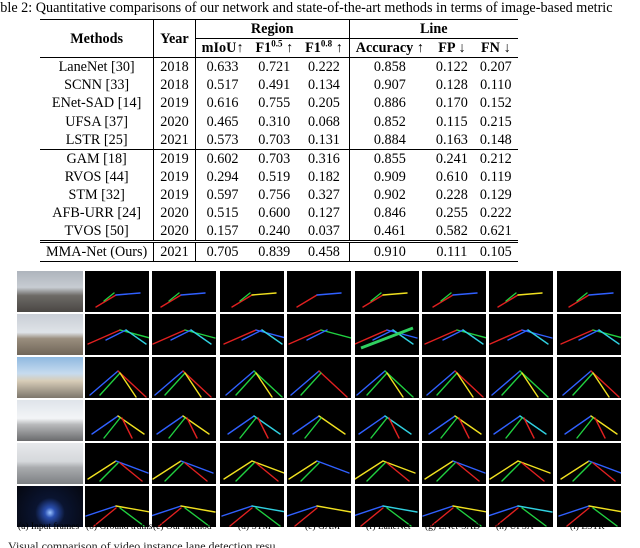  I want to click on figure-label: (g) ENet-SAD, so click(453, 527).